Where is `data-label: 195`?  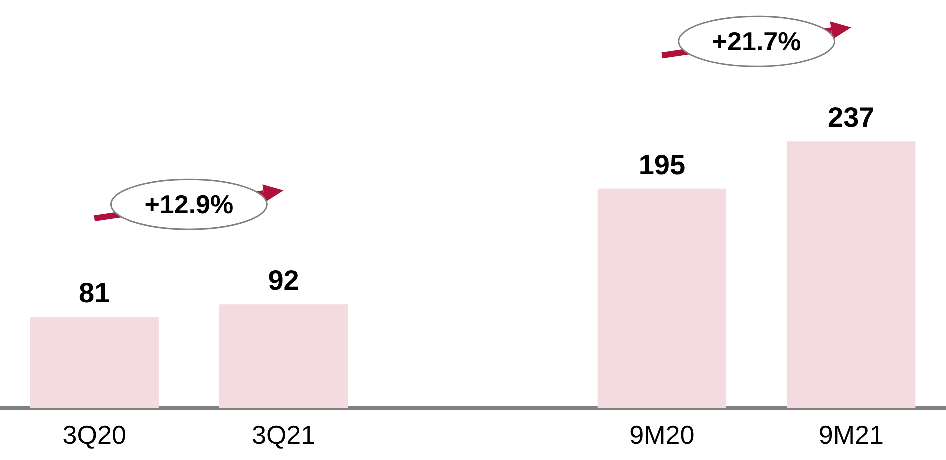 data-label: 195 is located at coordinates (662, 164).